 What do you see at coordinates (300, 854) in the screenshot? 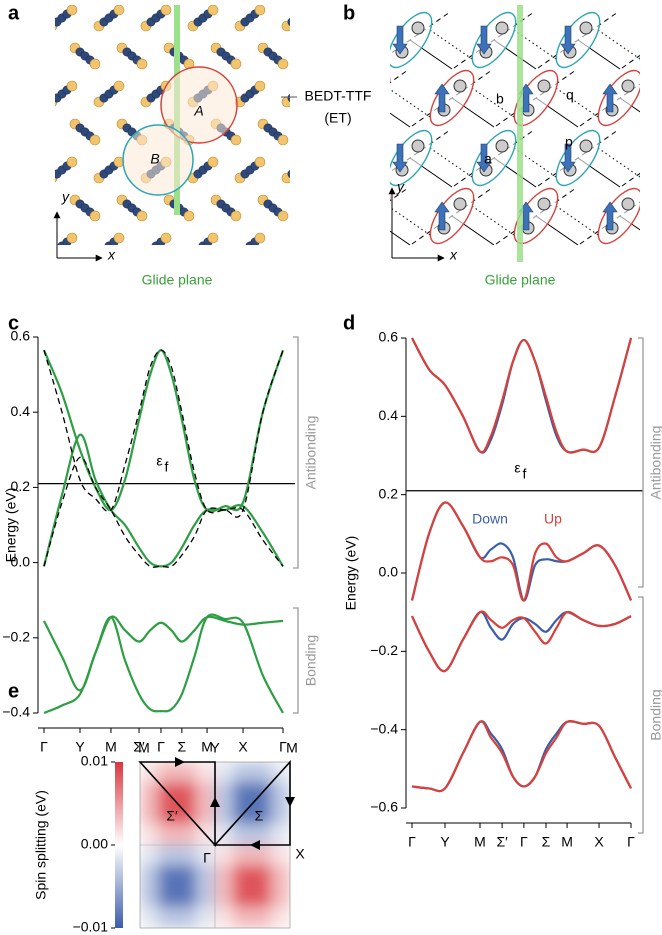
I see `k-point-label: X` at bounding box center [300, 854].